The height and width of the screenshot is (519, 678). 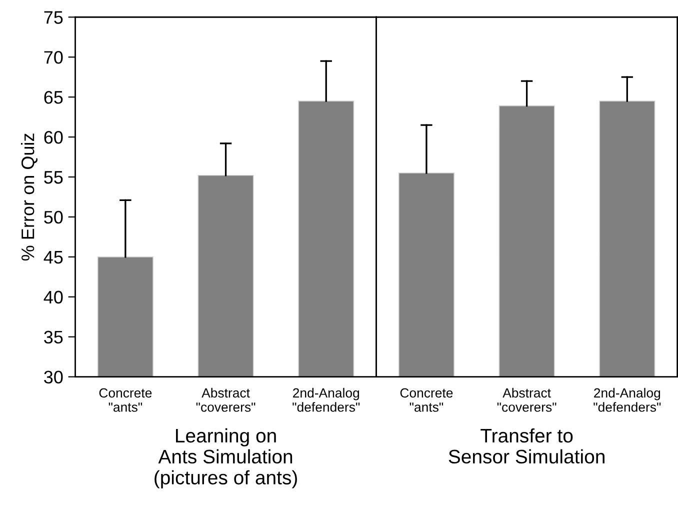 I want to click on y-tick-label: 75, so click(x=53, y=17).